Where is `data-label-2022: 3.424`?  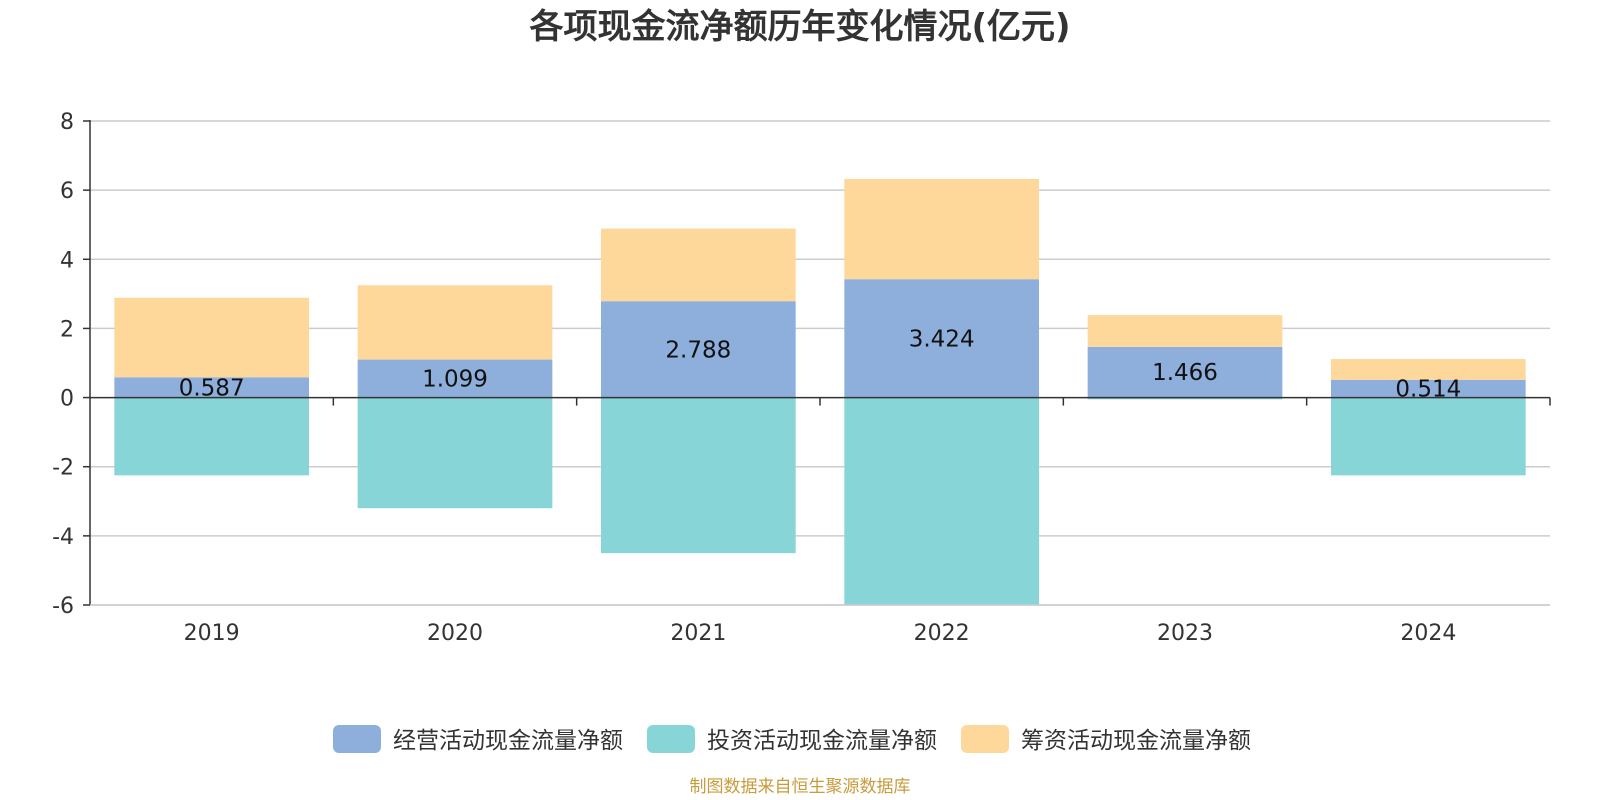
data-label-2022: 3.424 is located at coordinates (942, 339).